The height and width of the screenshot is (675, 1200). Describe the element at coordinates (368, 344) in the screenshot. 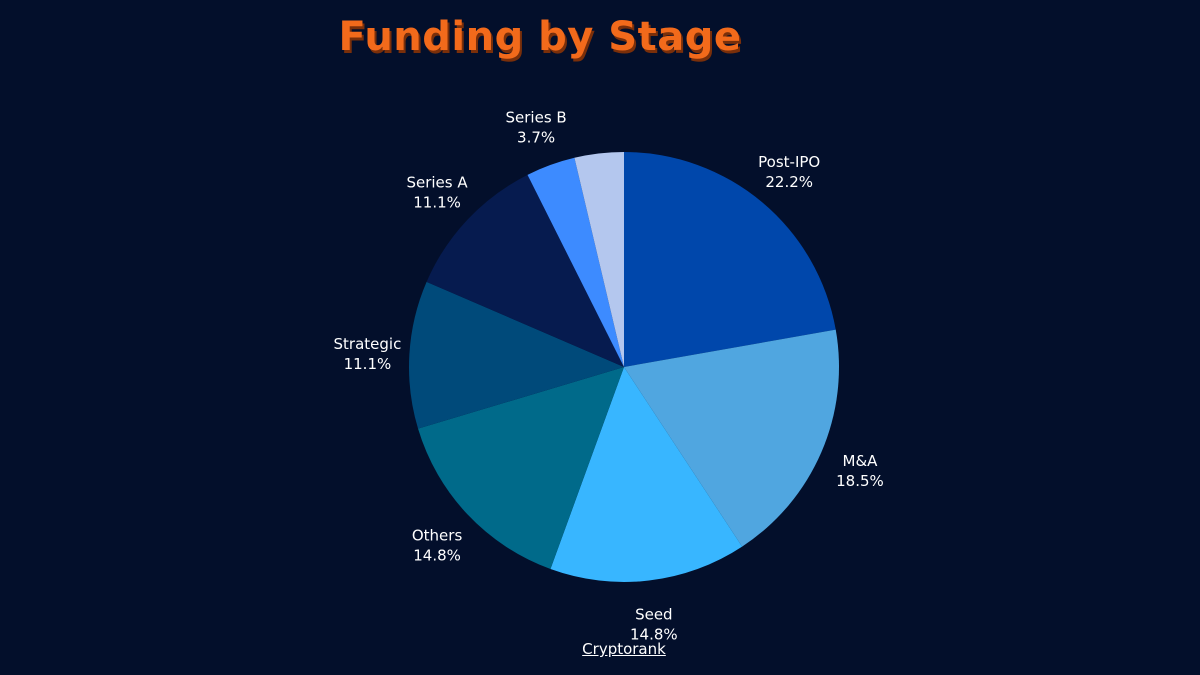

I see `slice-category-label: Strategic` at that location.